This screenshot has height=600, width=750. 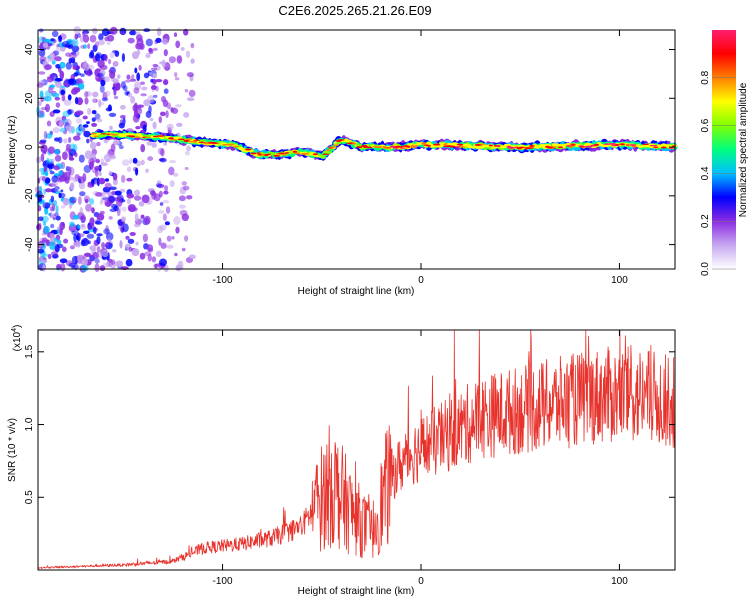 I want to click on figure-title: C2E6.2025.265.21.26.E09, so click(x=354, y=10).